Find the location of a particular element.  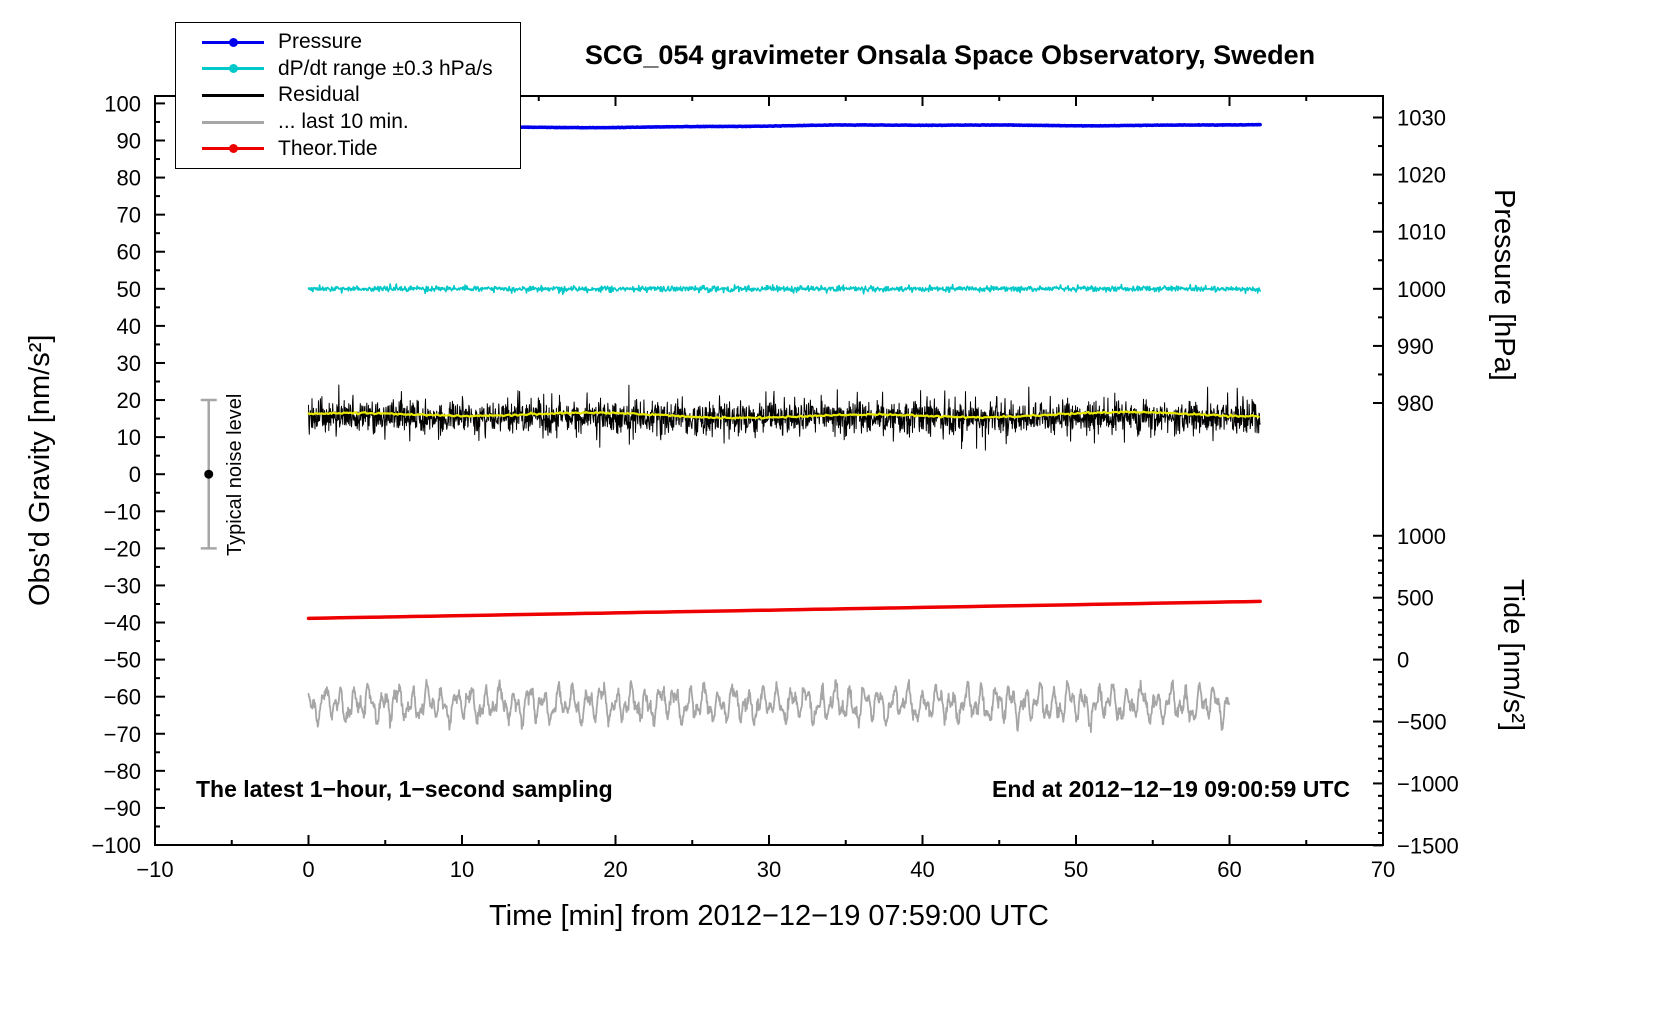

sampling-note: The latest 1−hour, 1−second sampling is located at coordinates (404, 789).